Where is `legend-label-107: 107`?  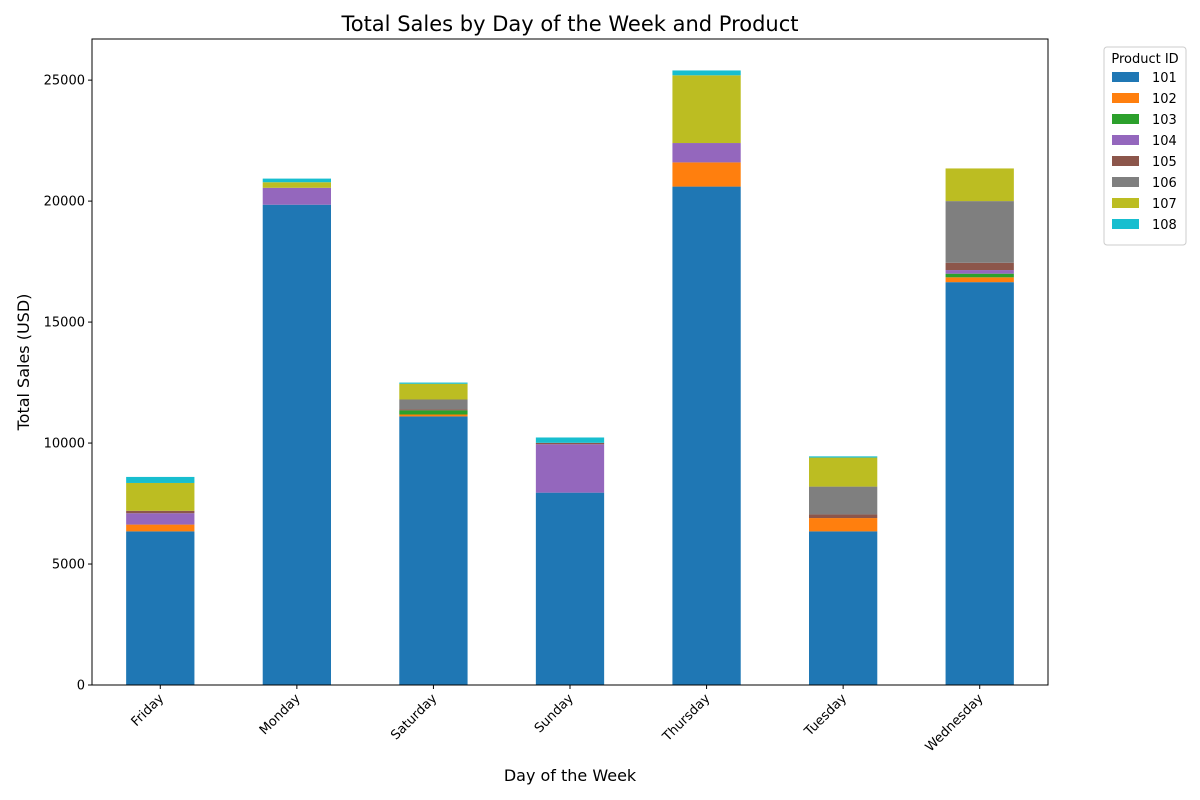
legend-label-107: 107 is located at coordinates (1164, 204).